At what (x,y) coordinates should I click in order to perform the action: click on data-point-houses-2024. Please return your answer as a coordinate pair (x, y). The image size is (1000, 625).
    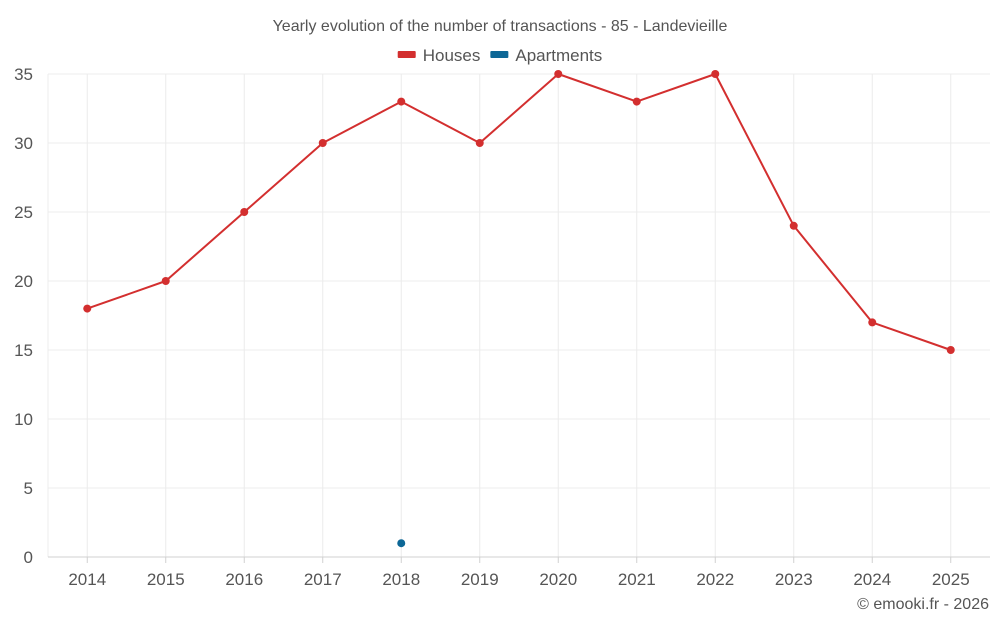
    Looking at the image, I should click on (872, 322).